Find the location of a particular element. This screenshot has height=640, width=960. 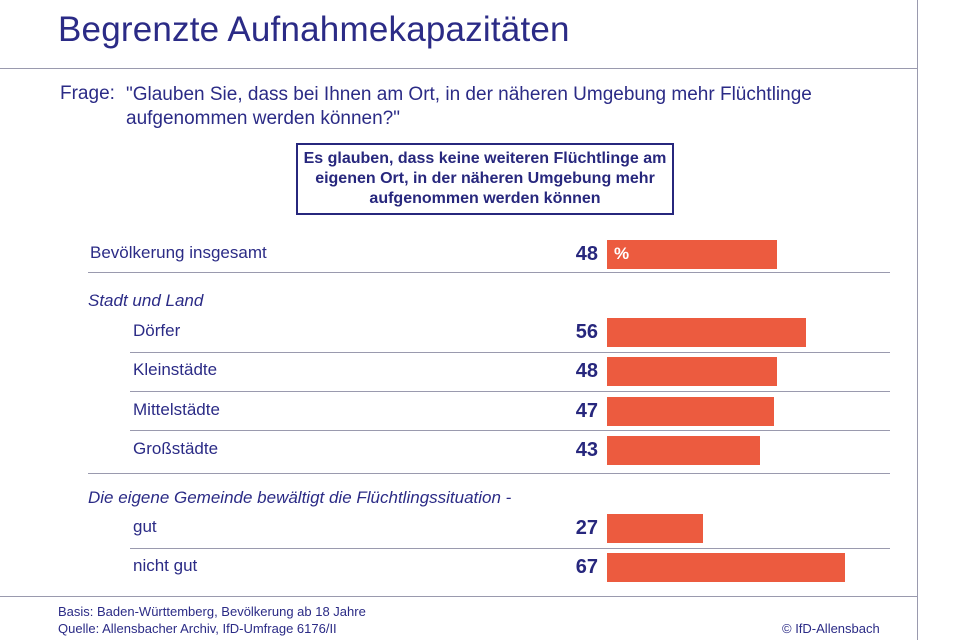

data-label: 56 is located at coordinates (586, 332).